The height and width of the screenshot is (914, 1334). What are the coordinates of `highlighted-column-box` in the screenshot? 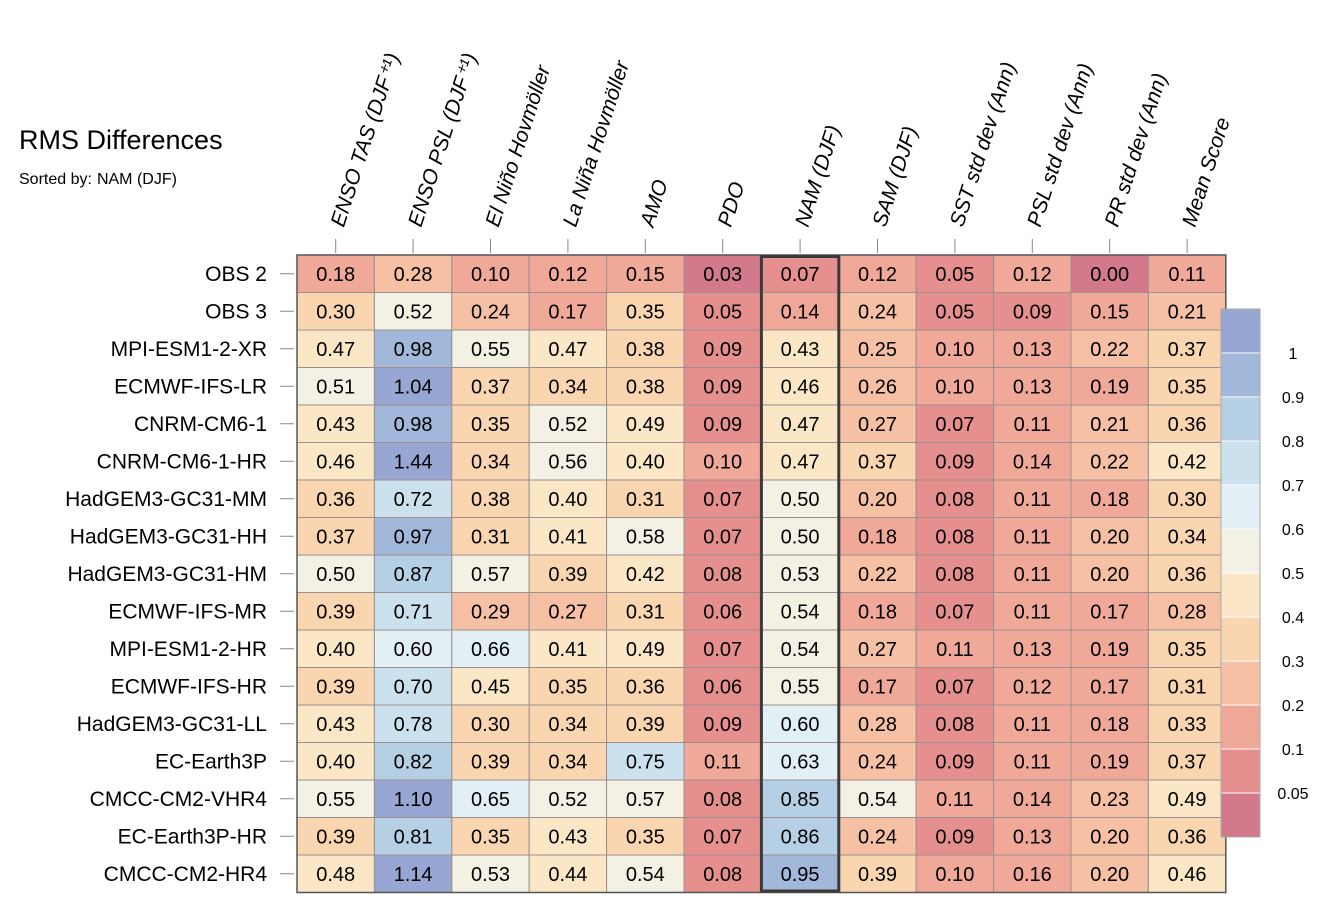 It's located at (800, 574).